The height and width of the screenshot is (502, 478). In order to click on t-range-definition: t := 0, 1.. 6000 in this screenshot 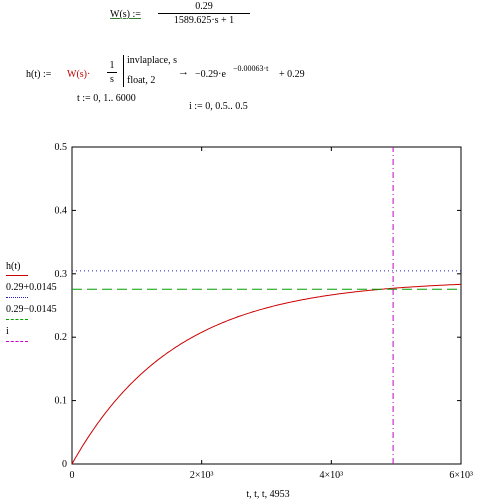, I will do `click(106, 98)`.